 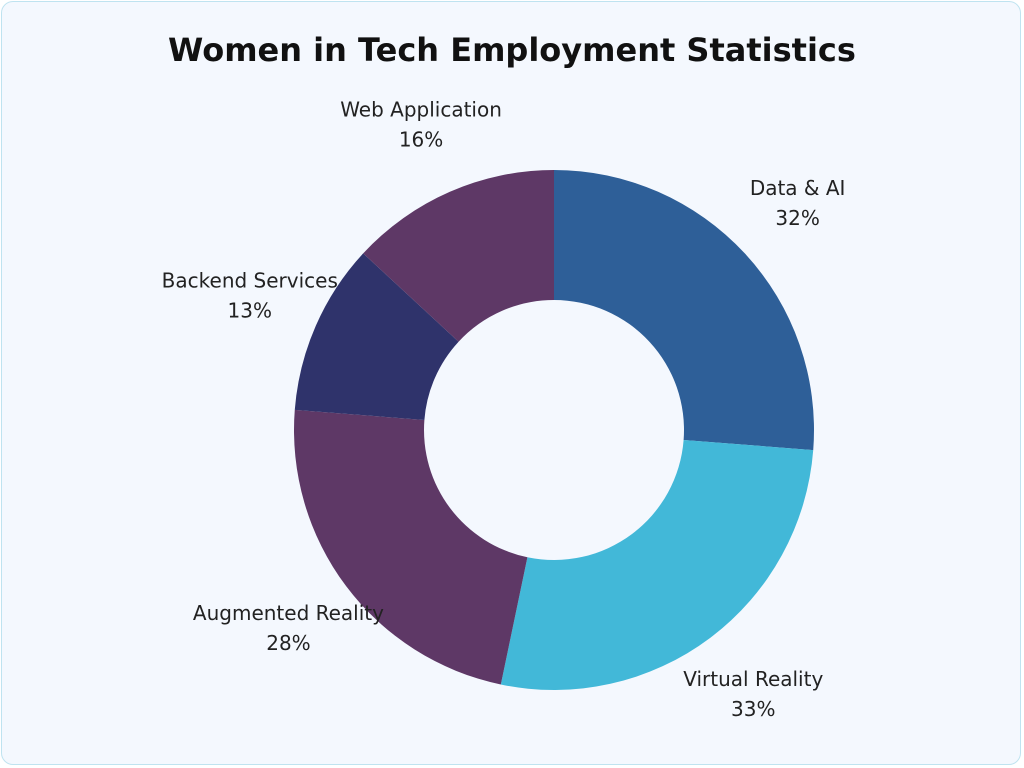 What do you see at coordinates (512, 50) in the screenshot?
I see `chart-title: Women in Tech Employment Statistics` at bounding box center [512, 50].